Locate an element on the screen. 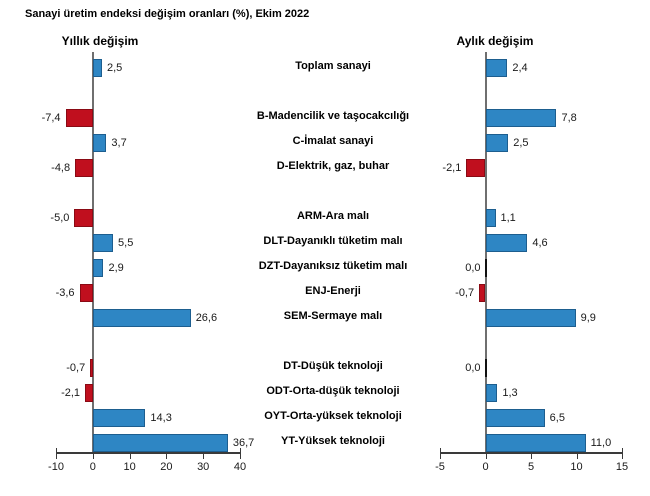 The width and height of the screenshot is (650, 496). axis-tick-label: 5 is located at coordinates (531, 467).